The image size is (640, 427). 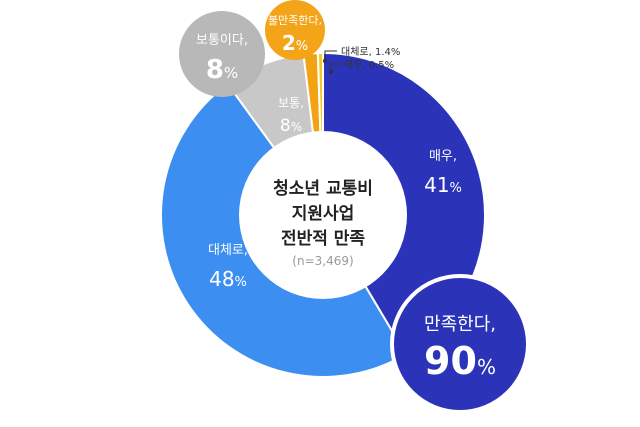 What do you see at coordinates (228, 279) in the screenshot?
I see `slice-value-mostly: 48%` at bounding box center [228, 279].